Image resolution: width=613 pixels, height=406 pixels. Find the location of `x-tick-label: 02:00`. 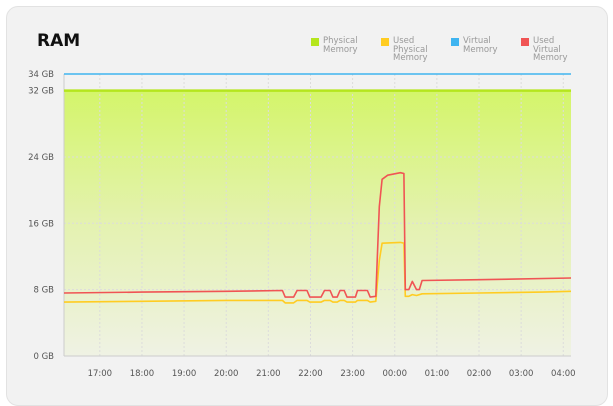

x-tick-label: 02:00 is located at coordinates (479, 374).